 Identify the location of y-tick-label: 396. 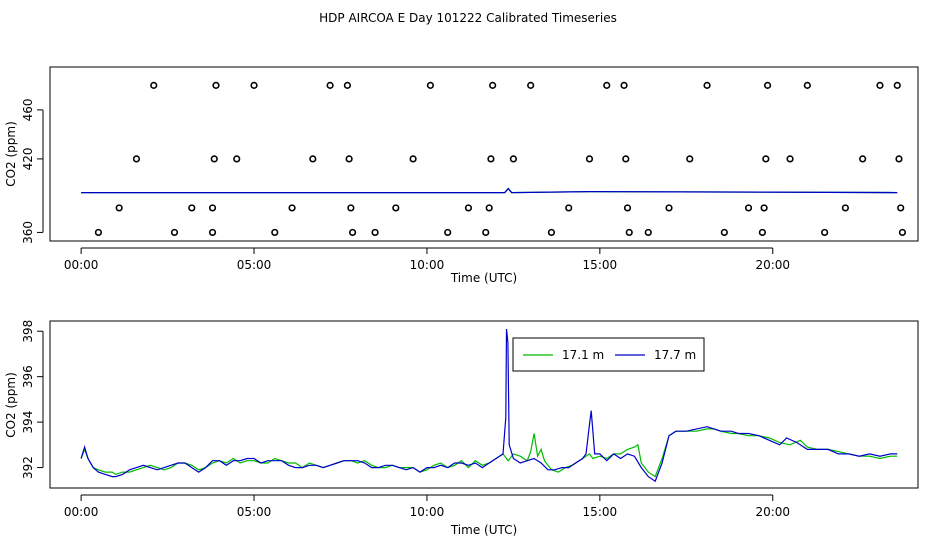
(28, 376).